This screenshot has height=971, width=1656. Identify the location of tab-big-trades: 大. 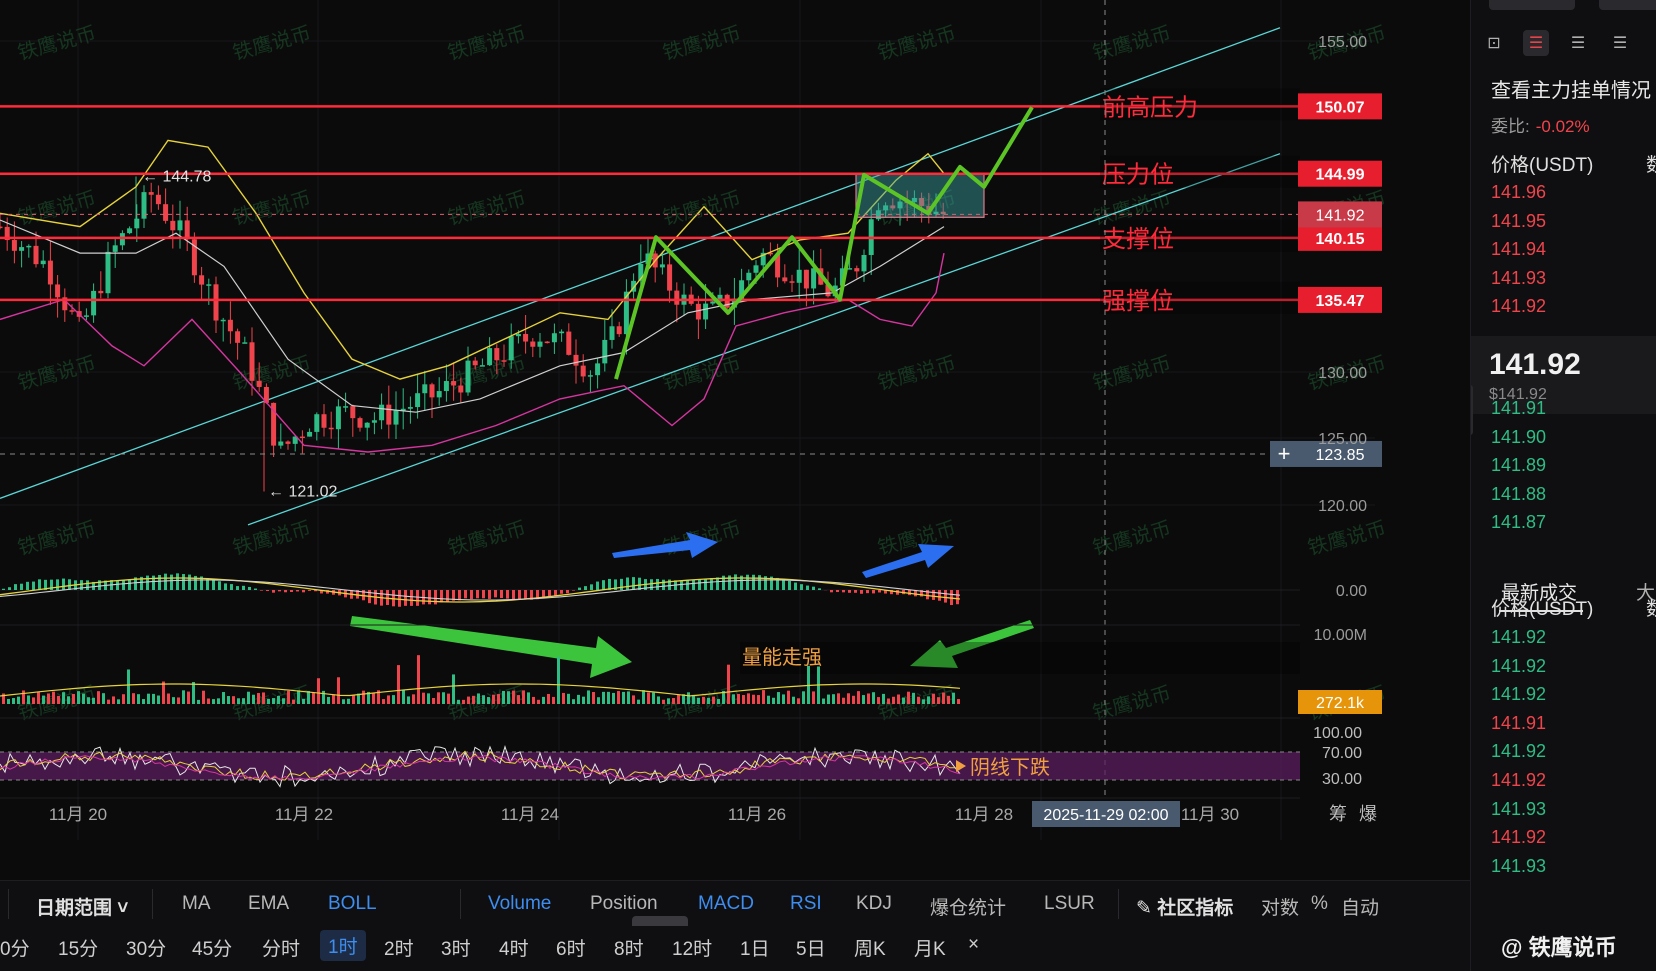
(1646, 593).